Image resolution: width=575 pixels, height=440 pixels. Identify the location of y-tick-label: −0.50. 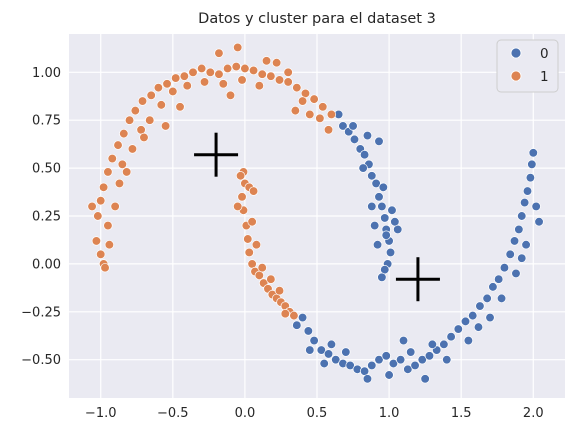
(41, 360).